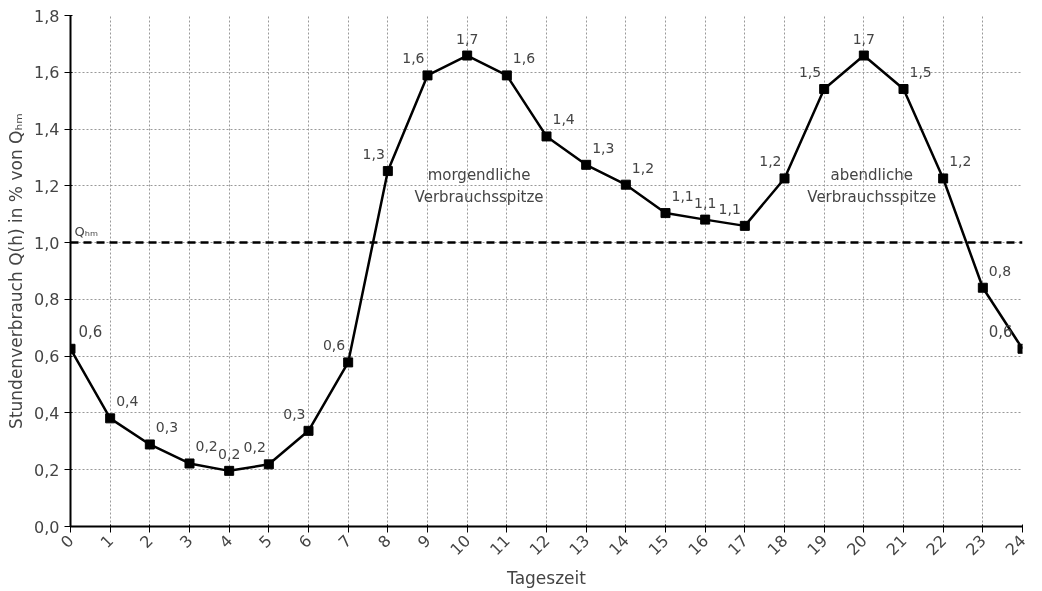 The height and width of the screenshot is (591, 1042). What do you see at coordinates (47, 357) in the screenshot?
I see `y-tick-label: 0,6` at bounding box center [47, 357].